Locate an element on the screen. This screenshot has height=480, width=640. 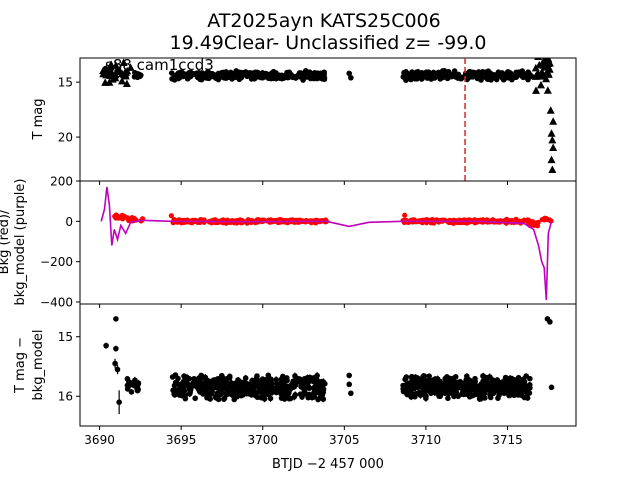
panel-bottom-ylabel-line2: bkg_model is located at coordinates (38, 364).